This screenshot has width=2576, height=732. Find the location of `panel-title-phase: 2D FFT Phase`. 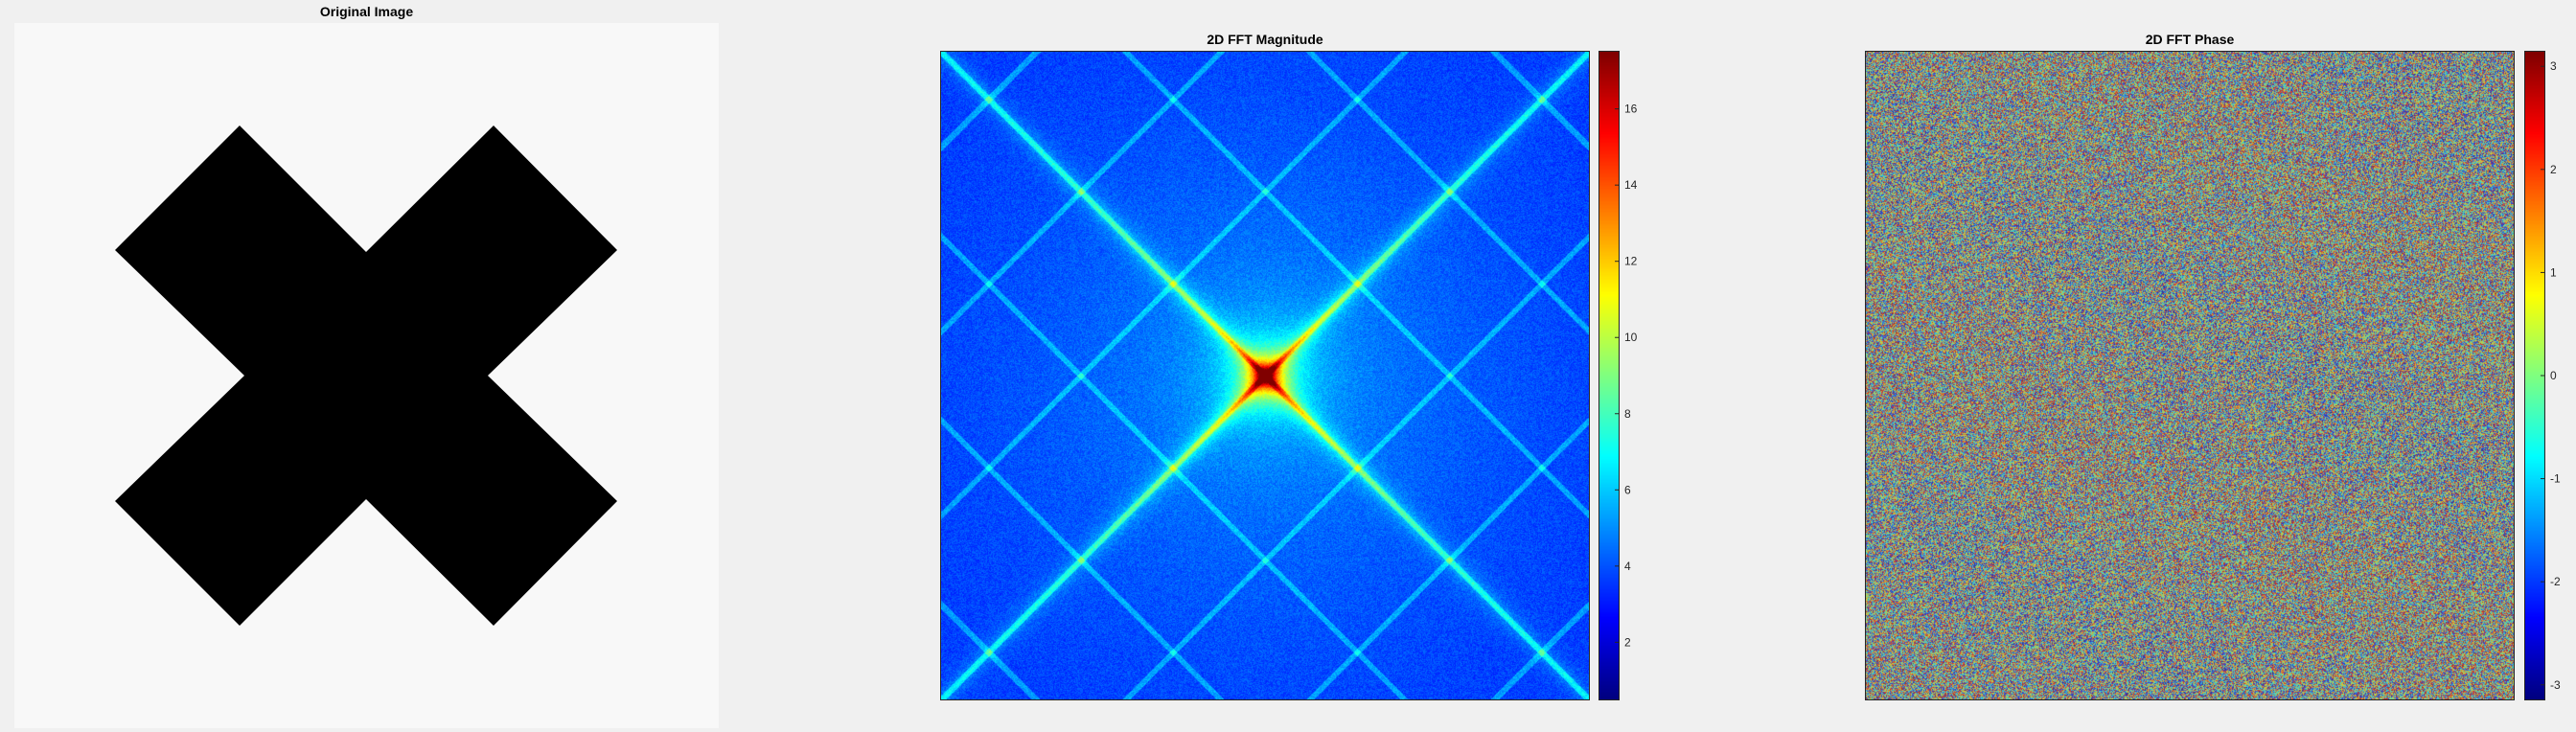

panel-title-phase: 2D FFT Phase is located at coordinates (2190, 39).